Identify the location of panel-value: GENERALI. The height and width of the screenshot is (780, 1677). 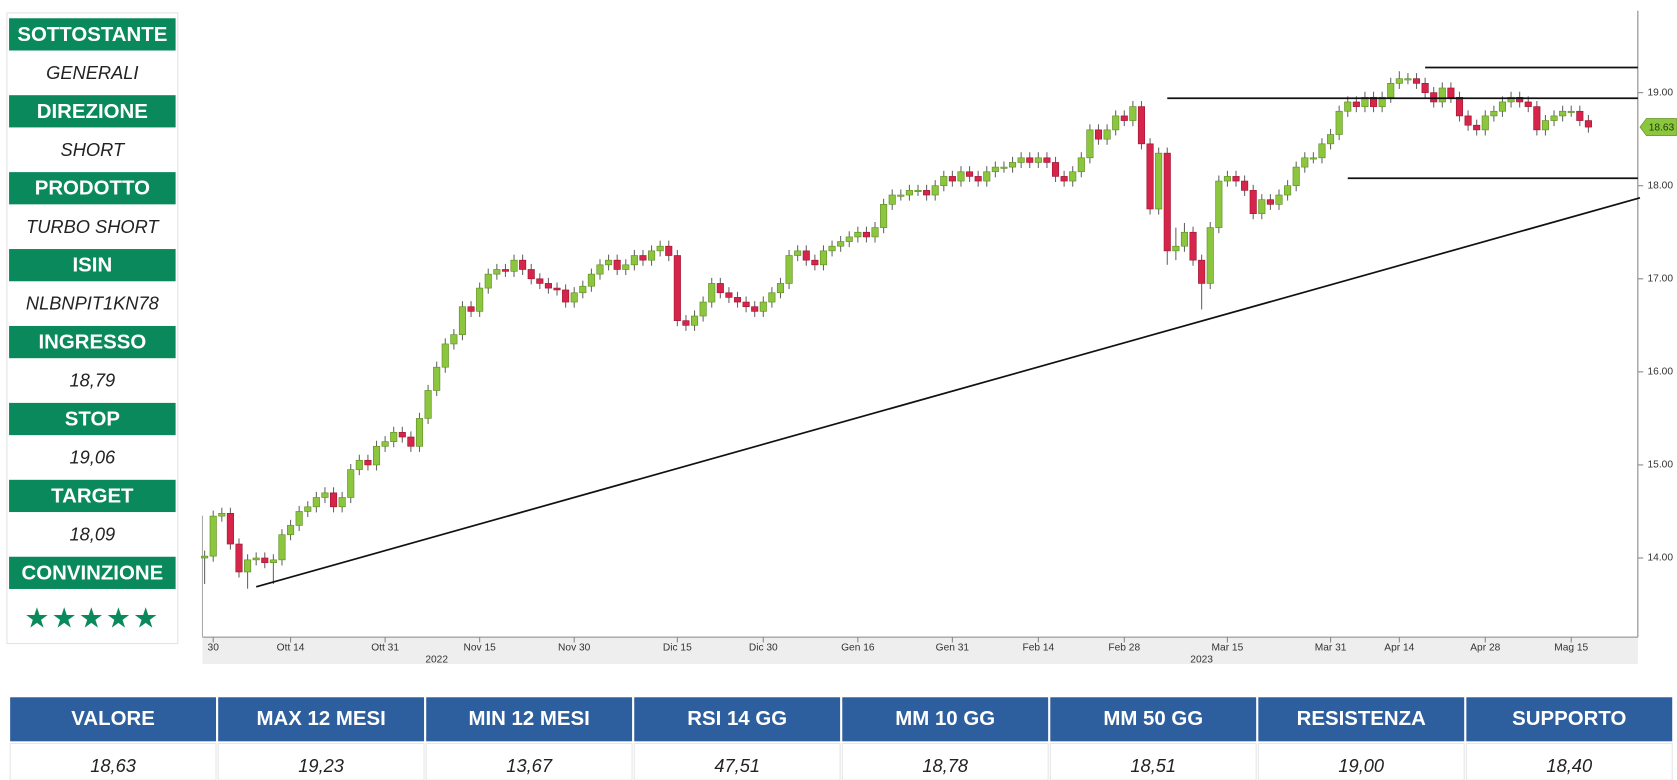
(92, 72).